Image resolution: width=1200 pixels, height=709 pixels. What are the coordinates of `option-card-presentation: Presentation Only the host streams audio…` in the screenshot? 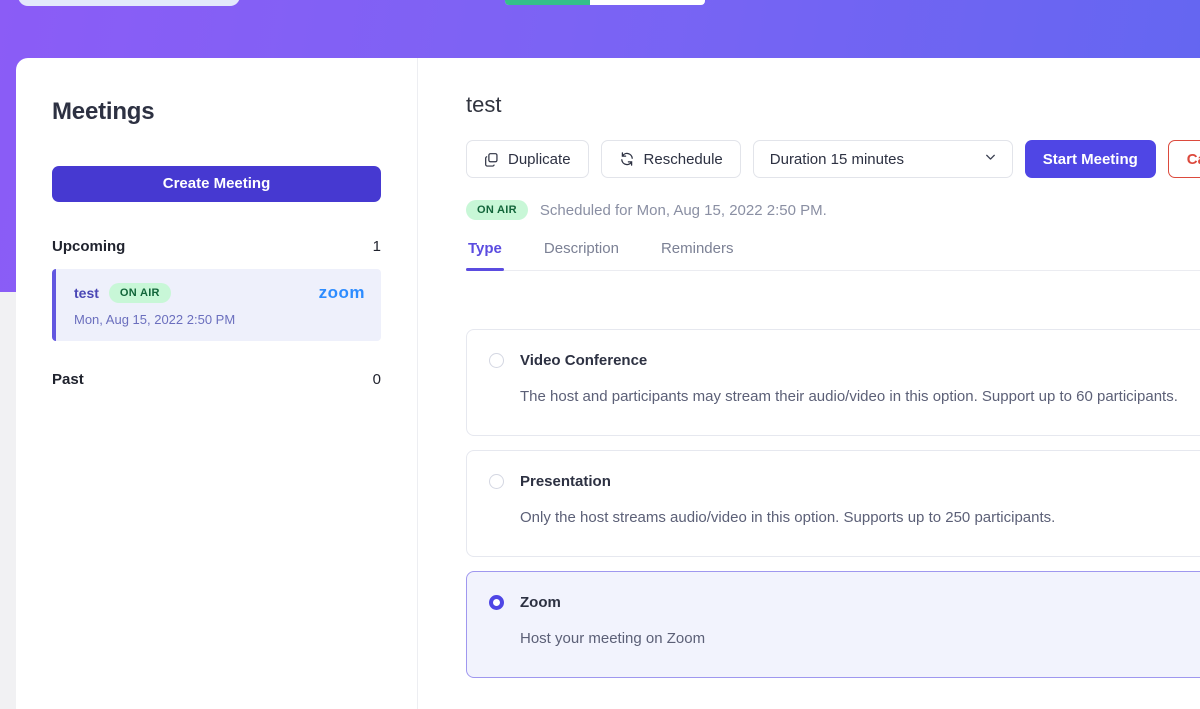 It's located at (833, 503).